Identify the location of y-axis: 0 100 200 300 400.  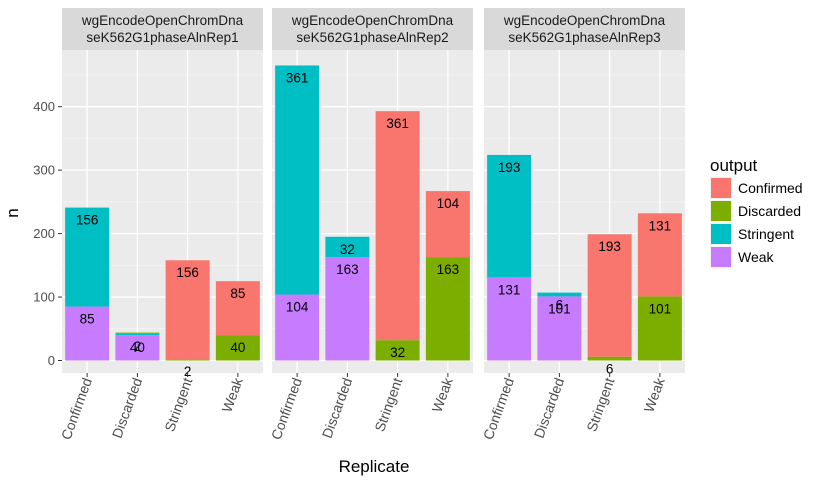
(47, 233).